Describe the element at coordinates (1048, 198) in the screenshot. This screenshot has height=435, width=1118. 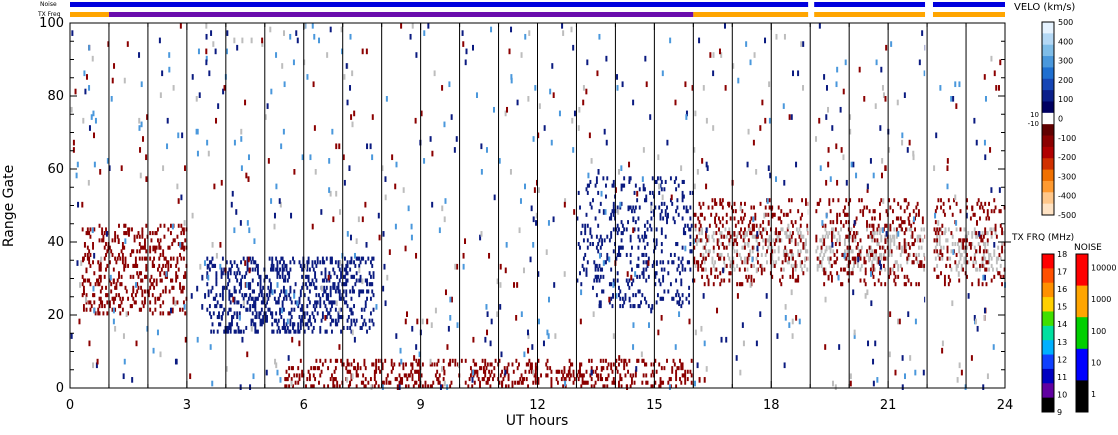
I see `velocity-colorbar-swatch` at that location.